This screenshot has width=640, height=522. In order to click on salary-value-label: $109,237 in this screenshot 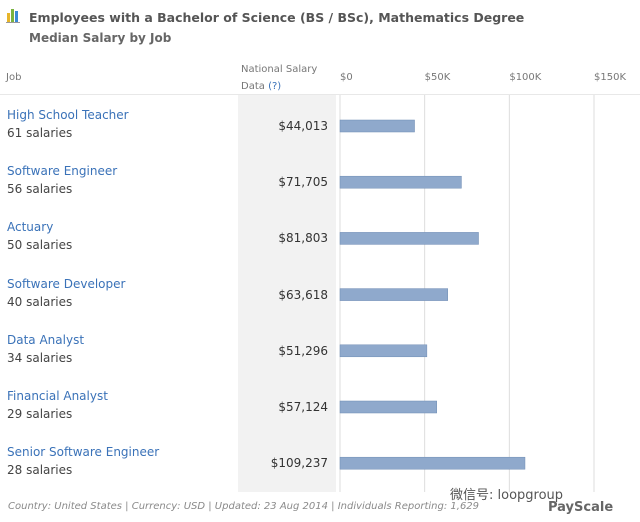, I will do `click(299, 463)`.